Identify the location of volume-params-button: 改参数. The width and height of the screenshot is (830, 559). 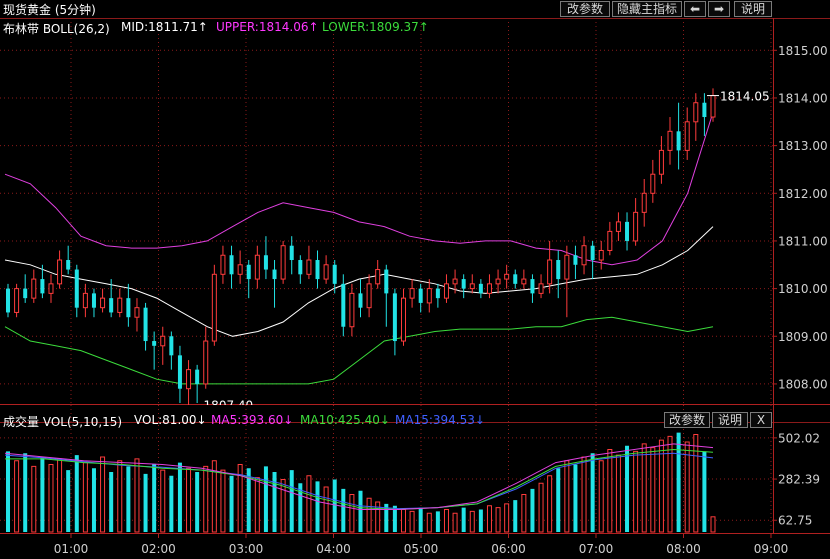
(687, 420).